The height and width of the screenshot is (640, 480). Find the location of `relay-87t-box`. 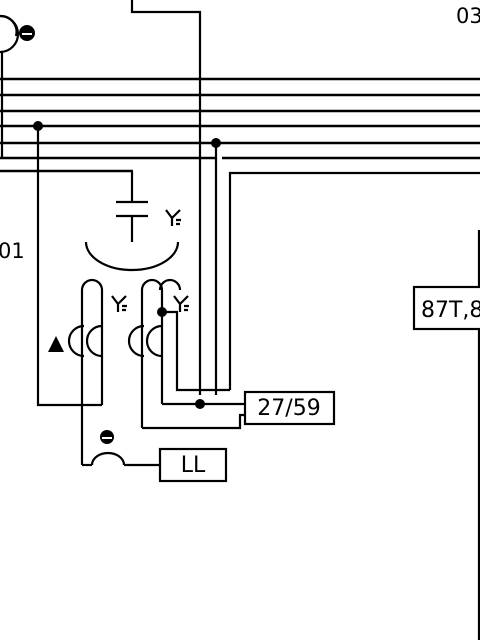

relay-87t-box is located at coordinates (446, 308).